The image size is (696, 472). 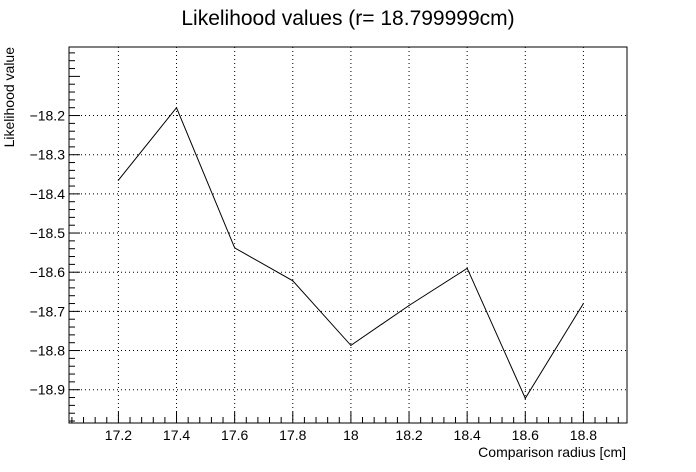 I want to click on y-tick-label: −18.9, so click(x=48, y=390).